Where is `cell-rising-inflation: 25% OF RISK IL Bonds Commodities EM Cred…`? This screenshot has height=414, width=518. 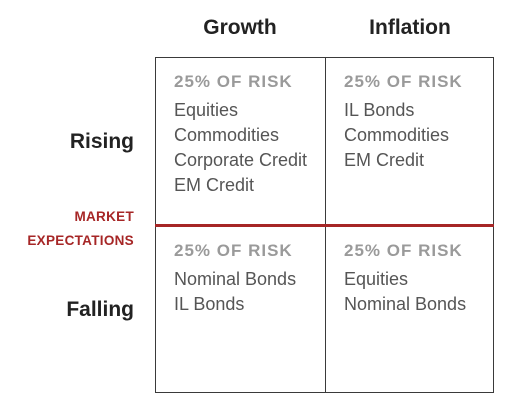
cell-rising-inflation: 25% OF RISK IL Bonds Commodities EM Cred… is located at coordinates (424, 122).